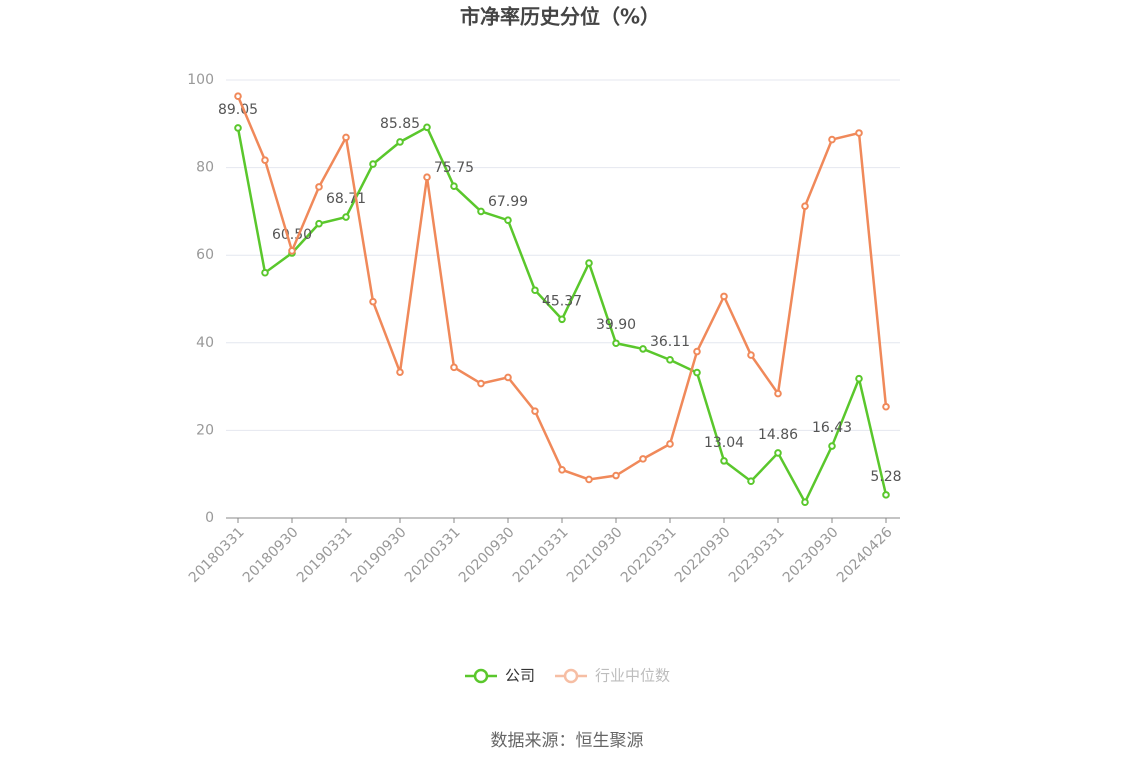  Describe the element at coordinates (487, 555) in the screenshot. I see `x-tick-label: 20200930` at that location.